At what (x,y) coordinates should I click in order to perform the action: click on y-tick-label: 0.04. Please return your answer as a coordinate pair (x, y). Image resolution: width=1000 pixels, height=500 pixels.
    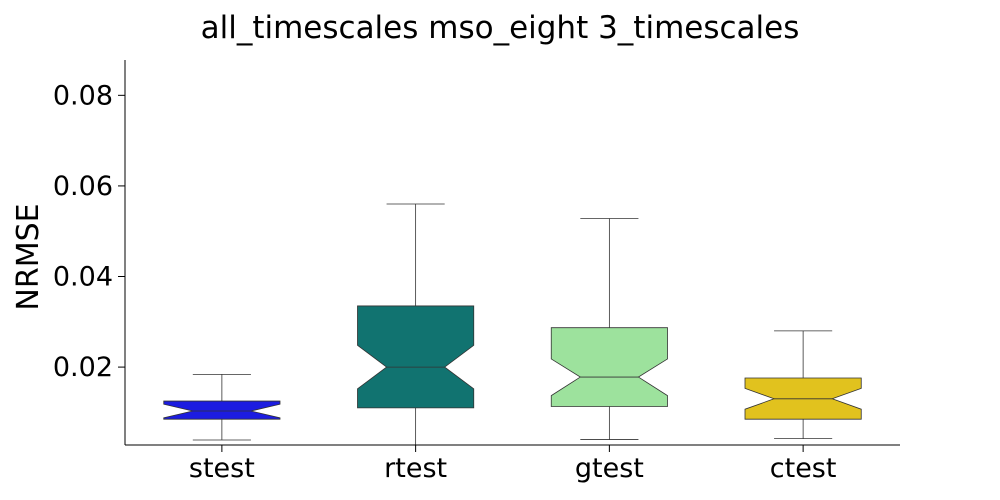
    Looking at the image, I should click on (83, 277).